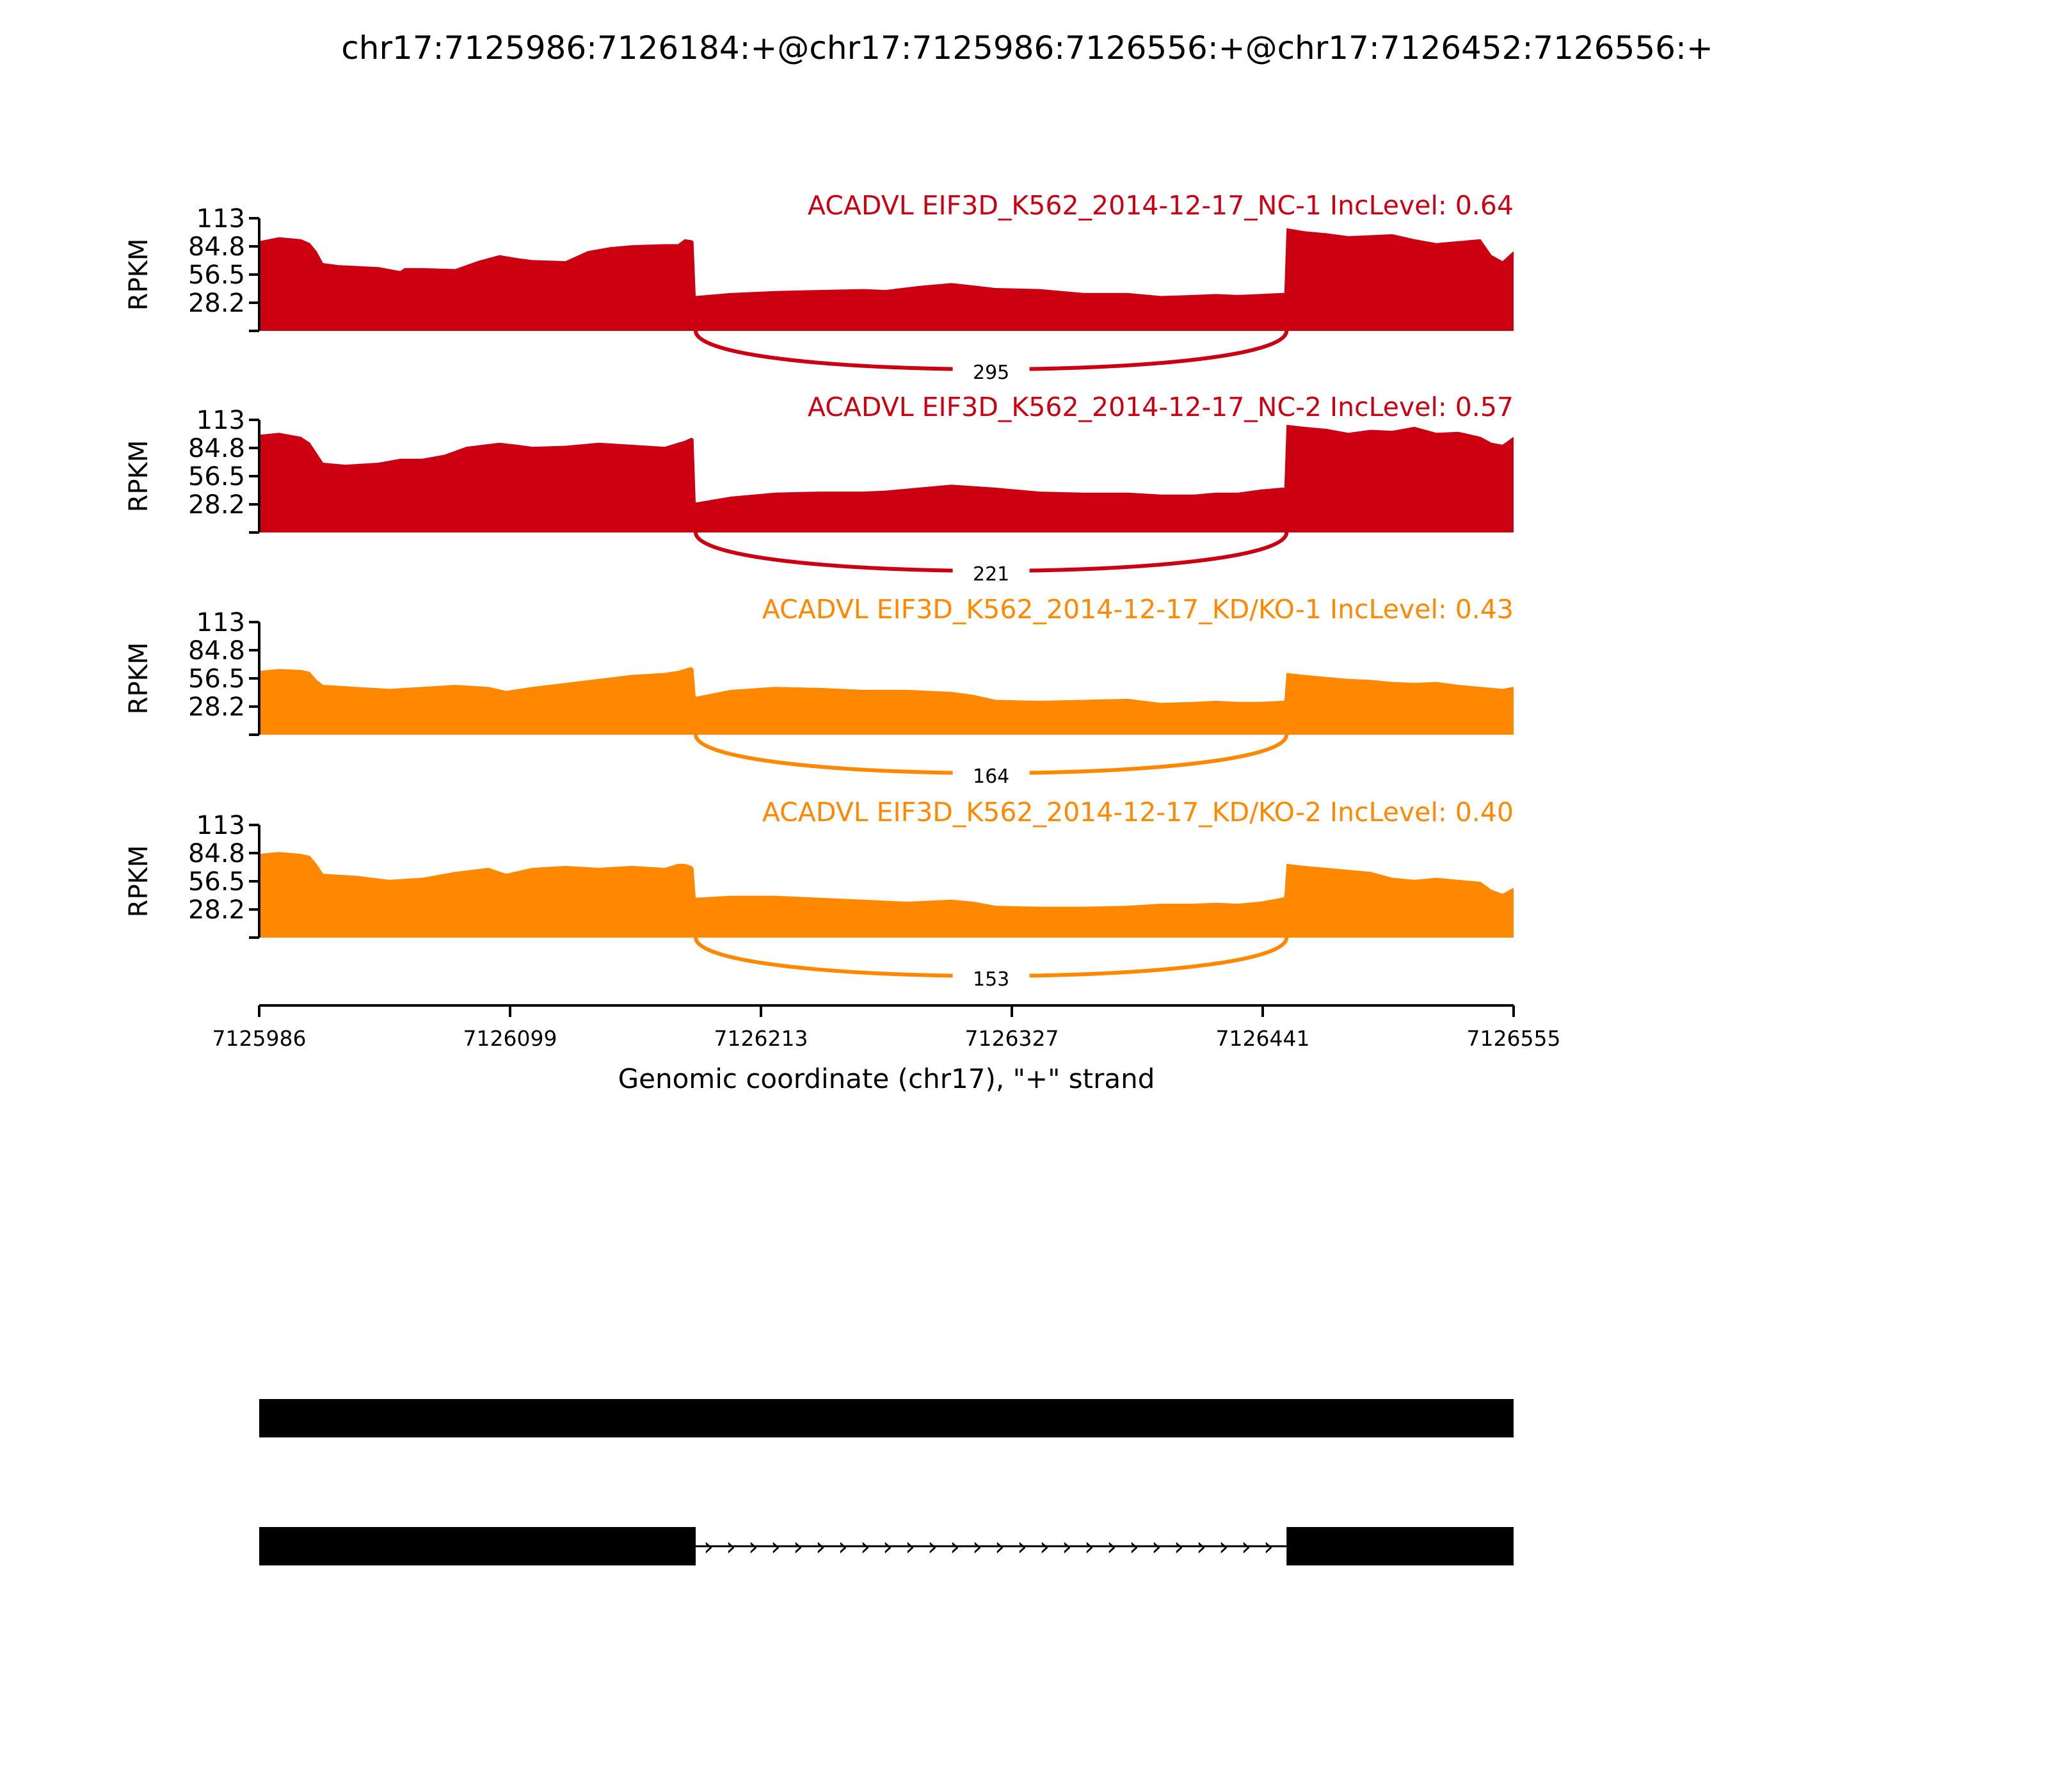  Describe the element at coordinates (991, 373) in the screenshot. I see `junction-count-label: 295` at that location.